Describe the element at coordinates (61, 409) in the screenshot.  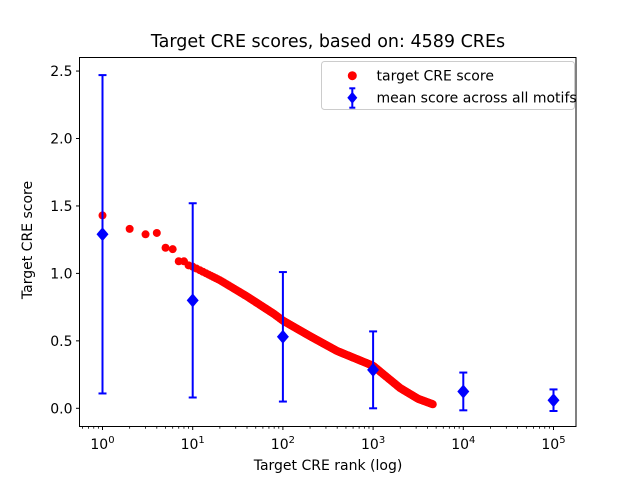
I see `y-tick-label: 0.0` at that location.